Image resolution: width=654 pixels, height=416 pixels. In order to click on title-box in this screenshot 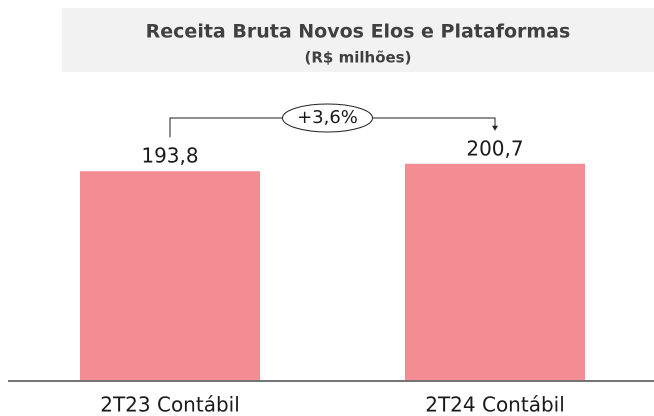, I will do `click(358, 40)`.